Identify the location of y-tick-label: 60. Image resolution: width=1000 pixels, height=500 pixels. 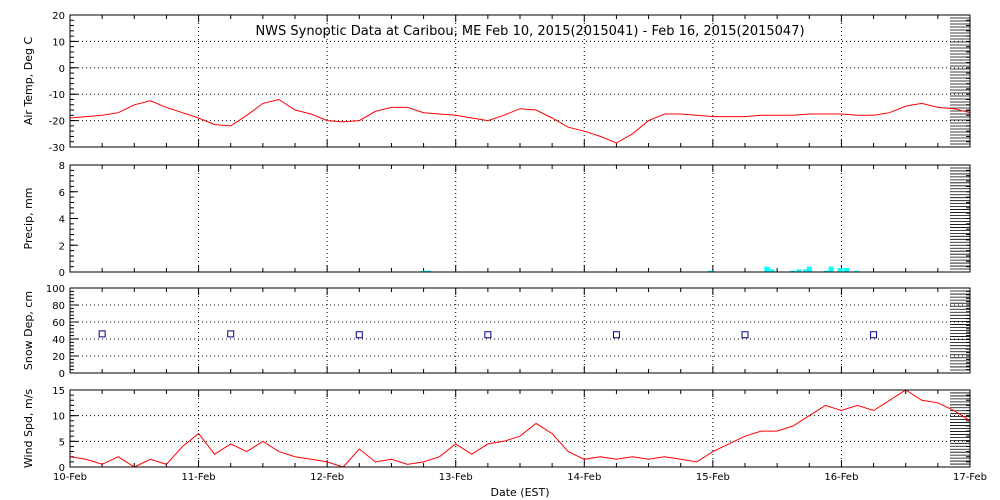
(58, 323).